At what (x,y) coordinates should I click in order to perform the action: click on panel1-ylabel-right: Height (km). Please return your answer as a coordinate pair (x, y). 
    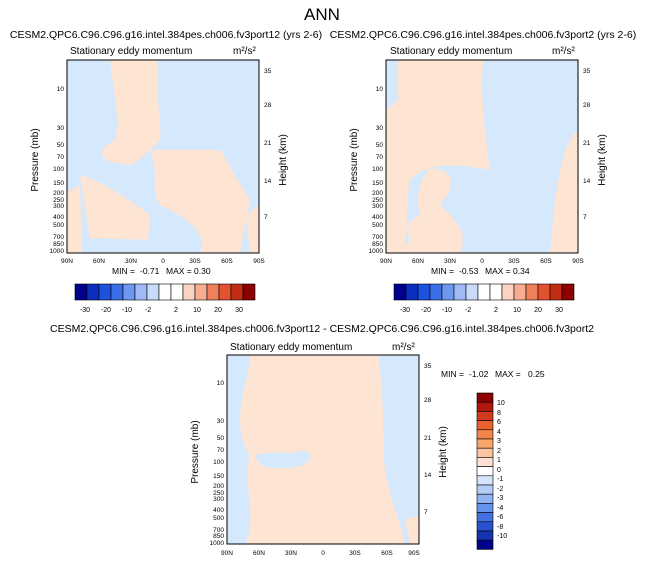
    Looking at the image, I should click on (283, 160).